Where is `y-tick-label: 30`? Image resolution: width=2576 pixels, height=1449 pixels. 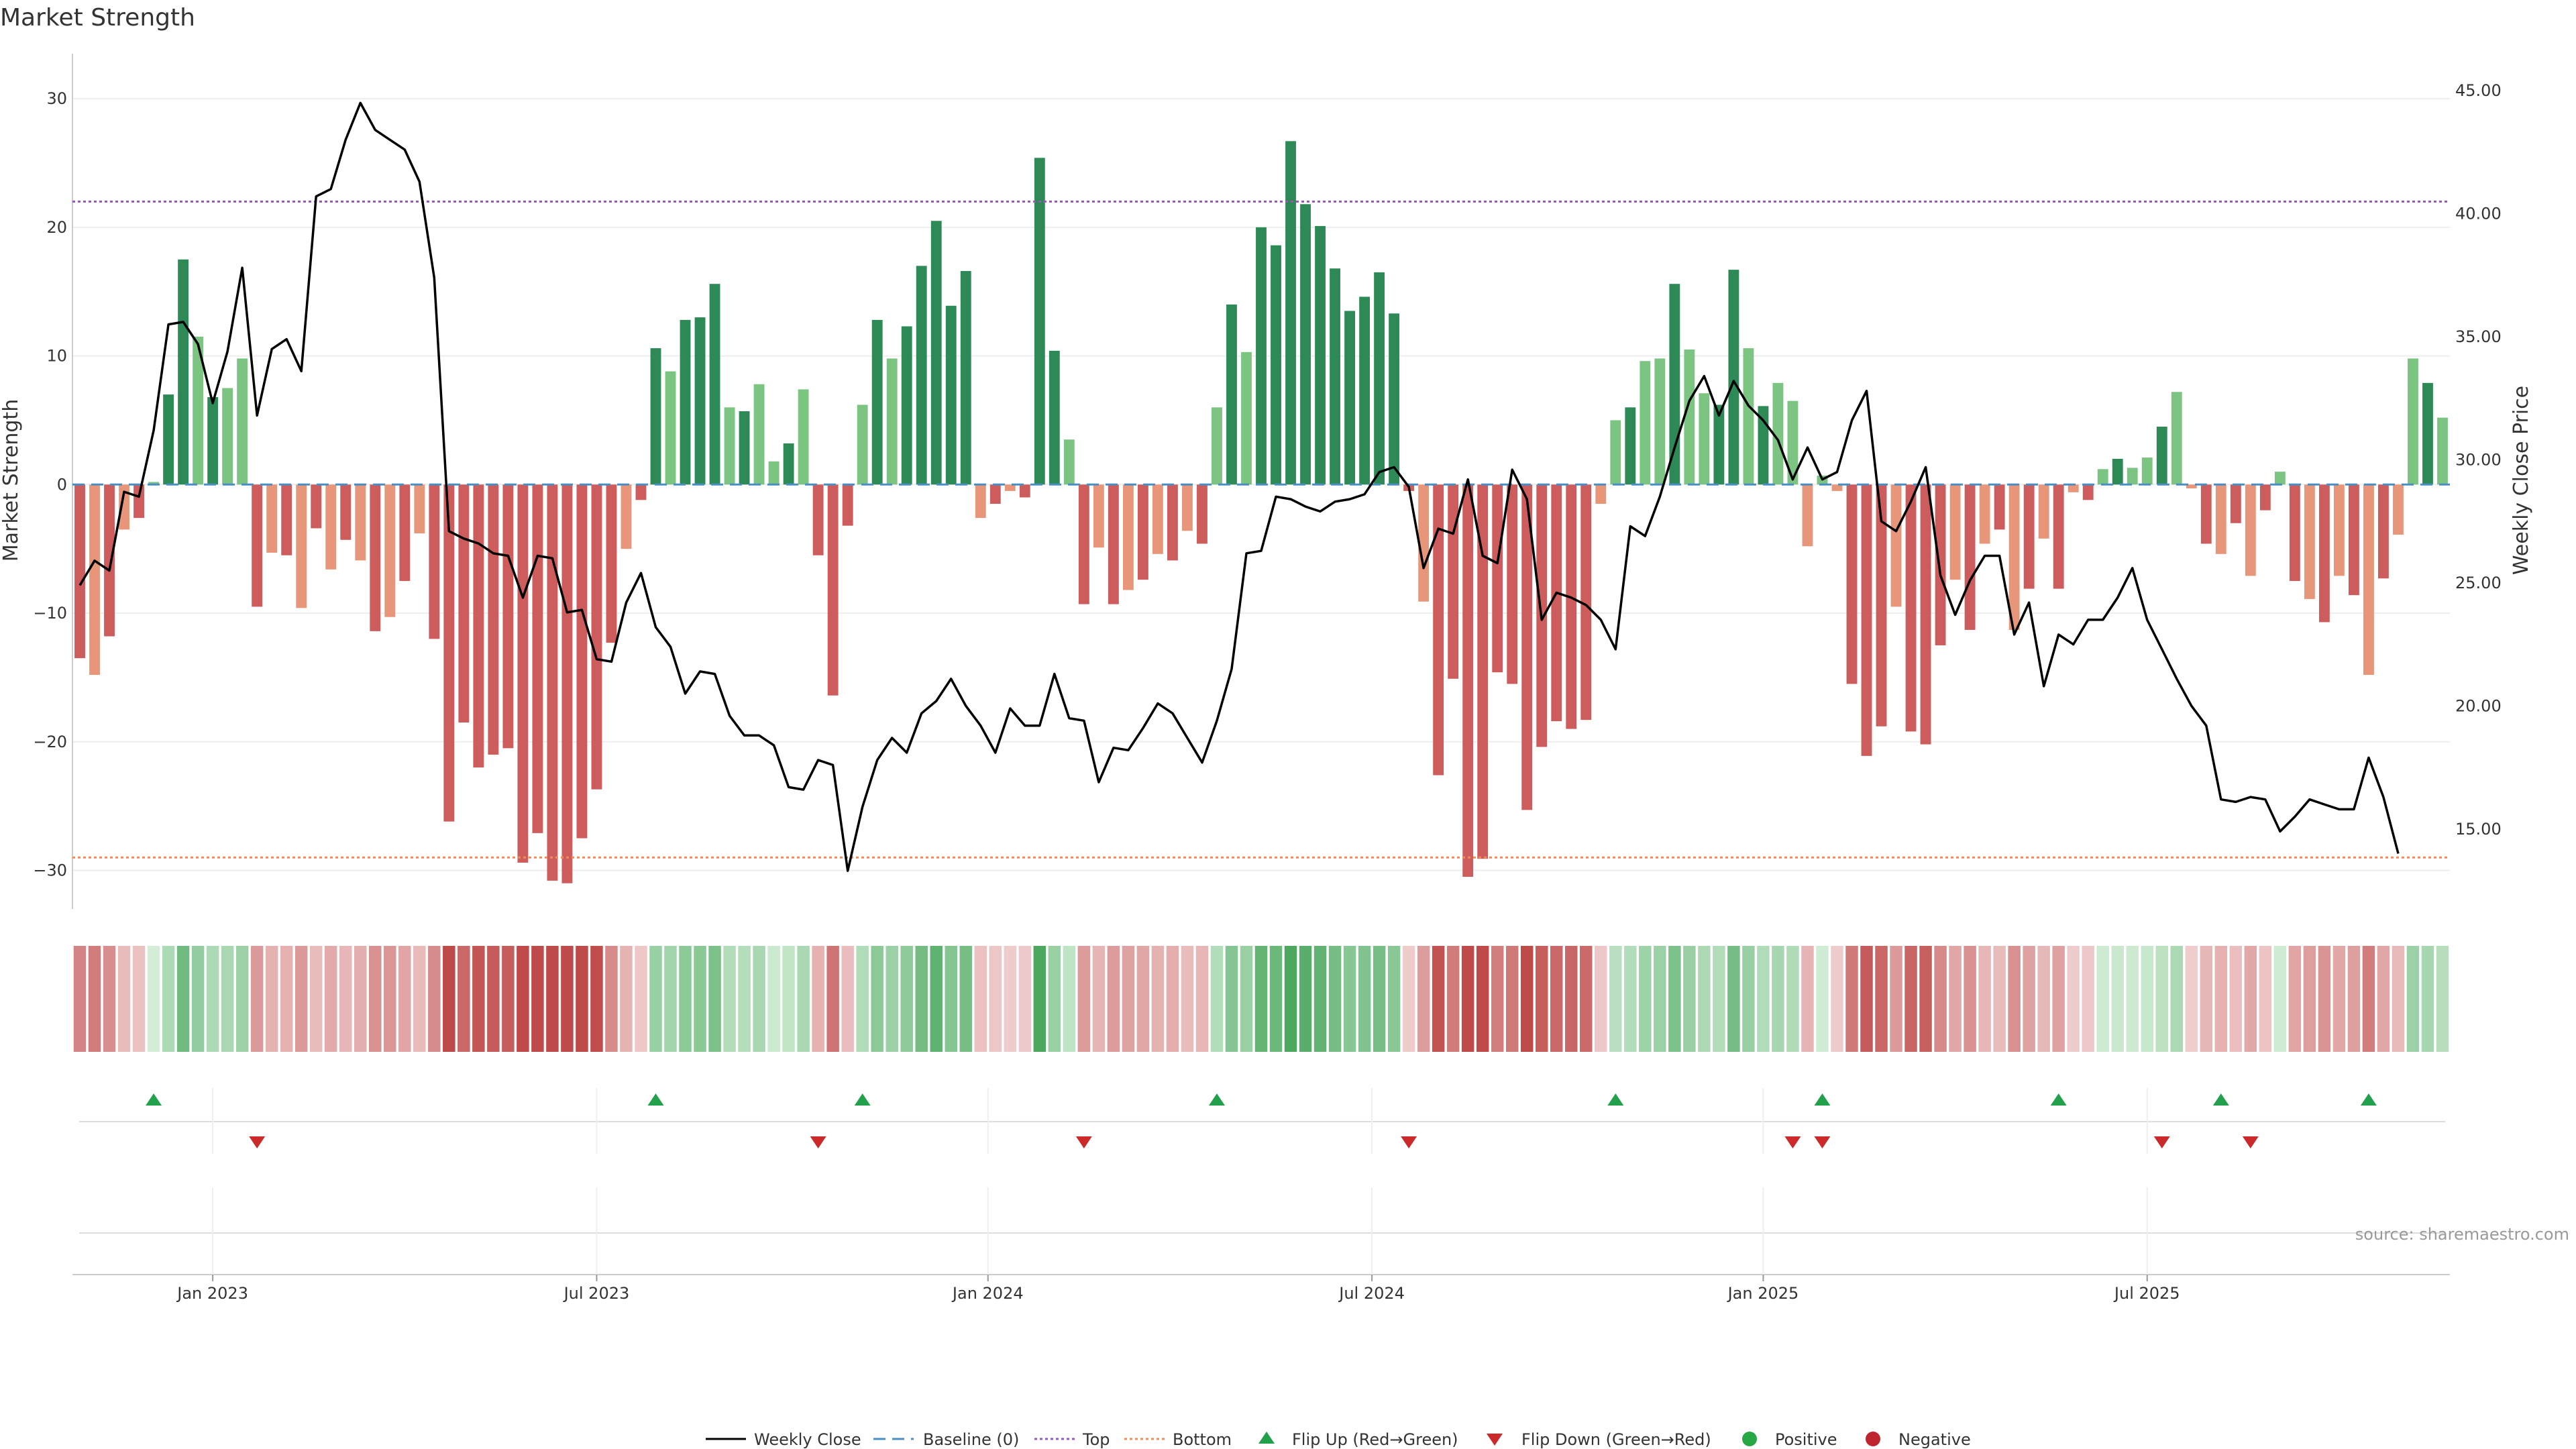 y-tick-label: 30 is located at coordinates (56, 98).